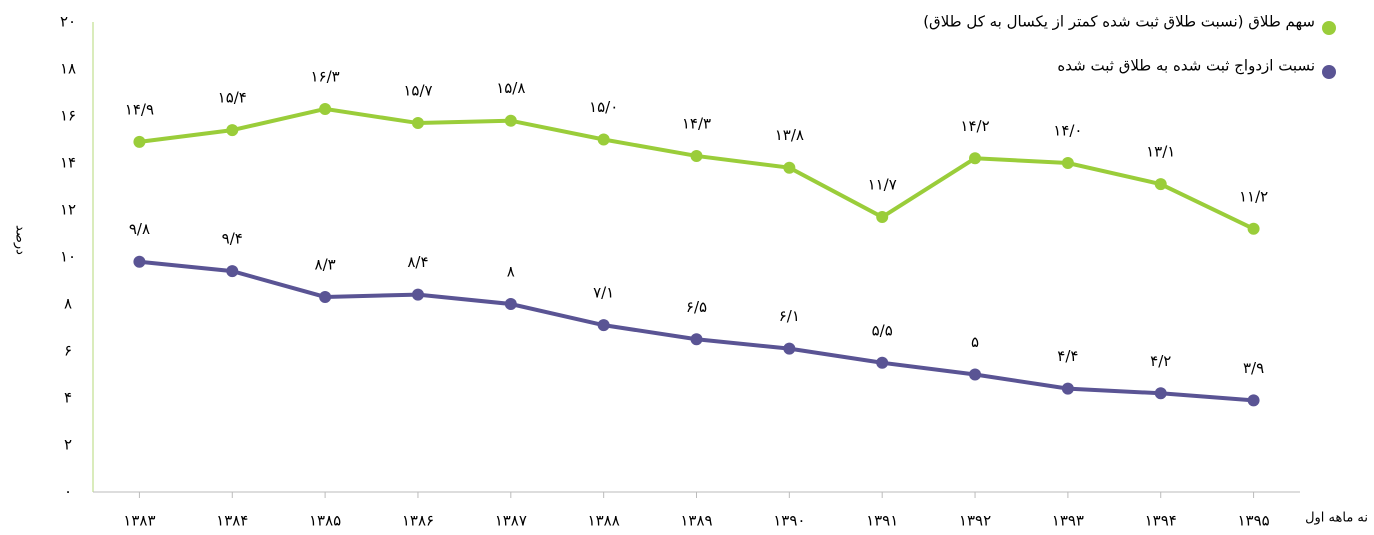  Describe the element at coordinates (696, 123) in the screenshot. I see `data-label: ۱۴/۳` at that location.